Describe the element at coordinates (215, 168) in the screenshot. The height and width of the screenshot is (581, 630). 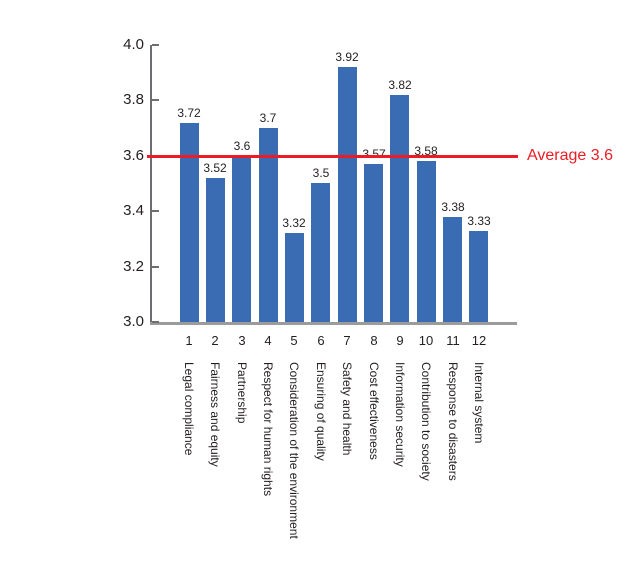
I see `bar-value-label: 3.52` at that location.